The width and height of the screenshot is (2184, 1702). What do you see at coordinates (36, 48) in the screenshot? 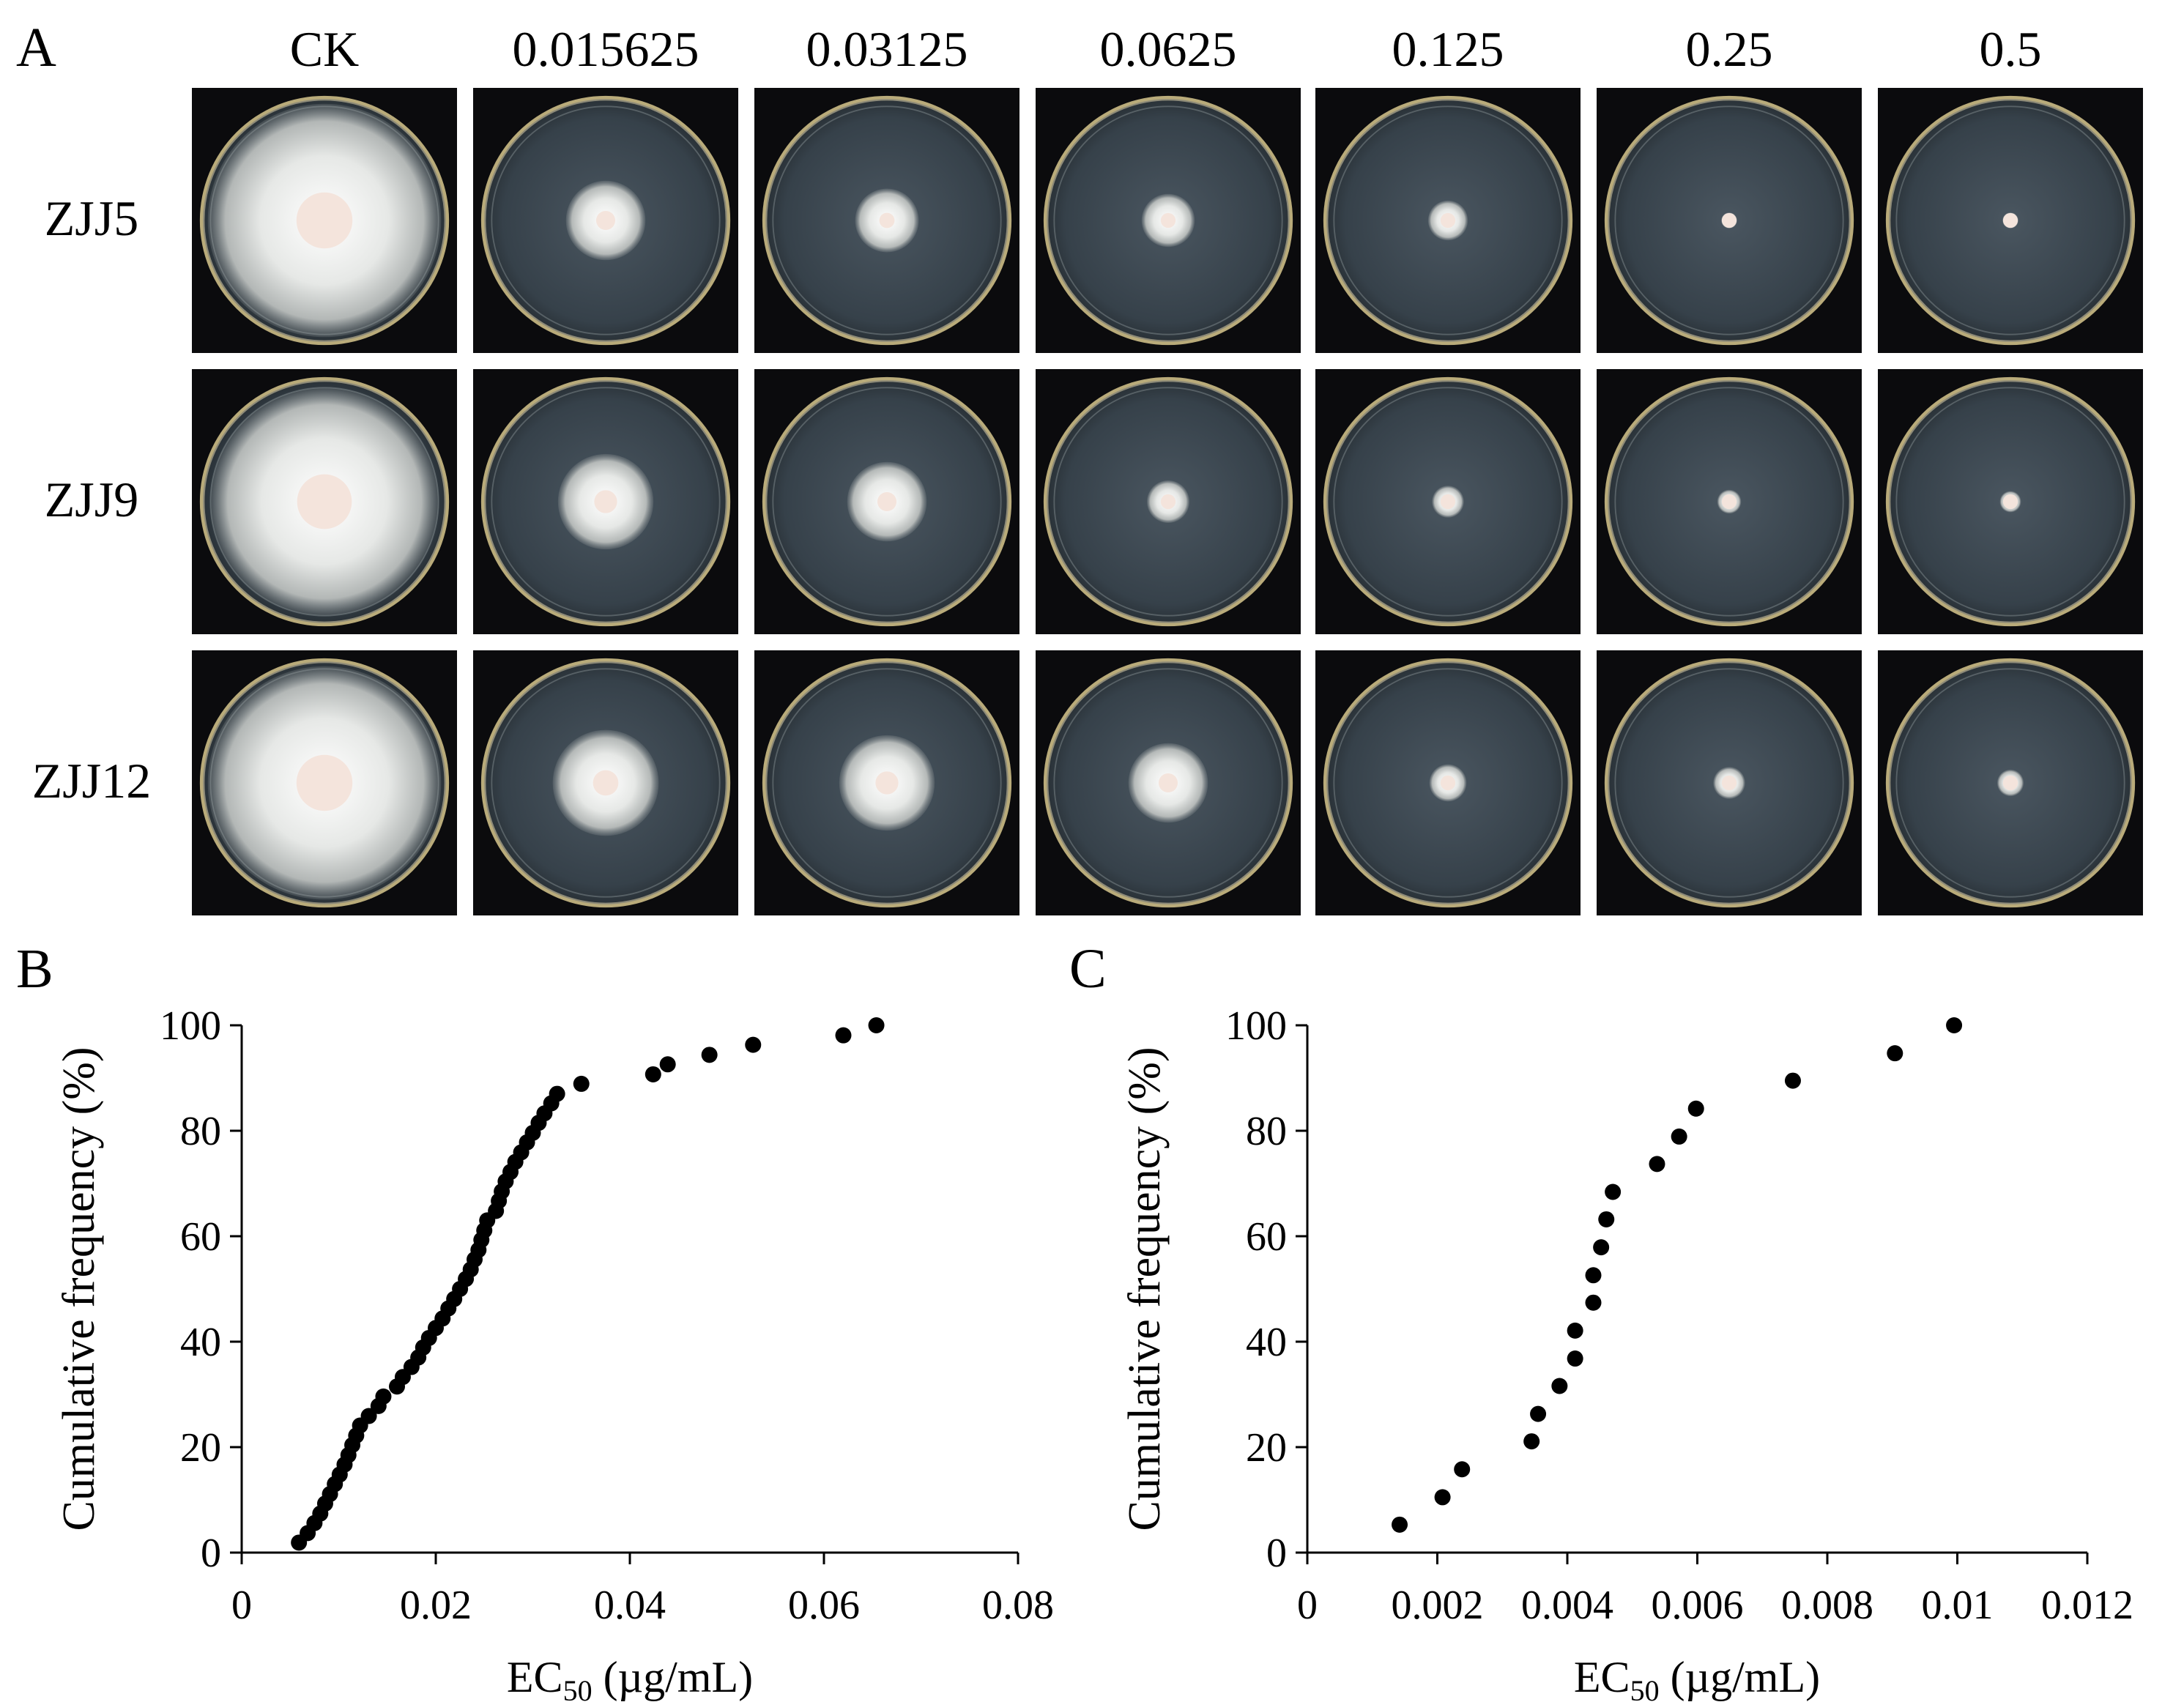
I see `panel-a-label: A` at bounding box center [36, 48].